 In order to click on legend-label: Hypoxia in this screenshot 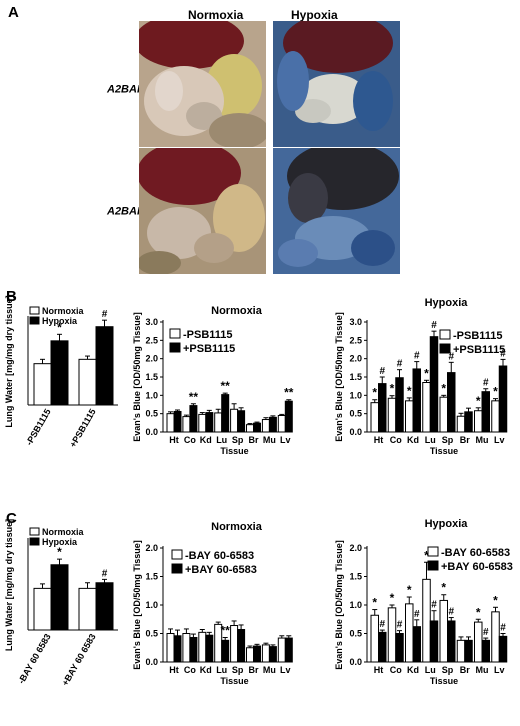, I will do `click(60, 321)`.